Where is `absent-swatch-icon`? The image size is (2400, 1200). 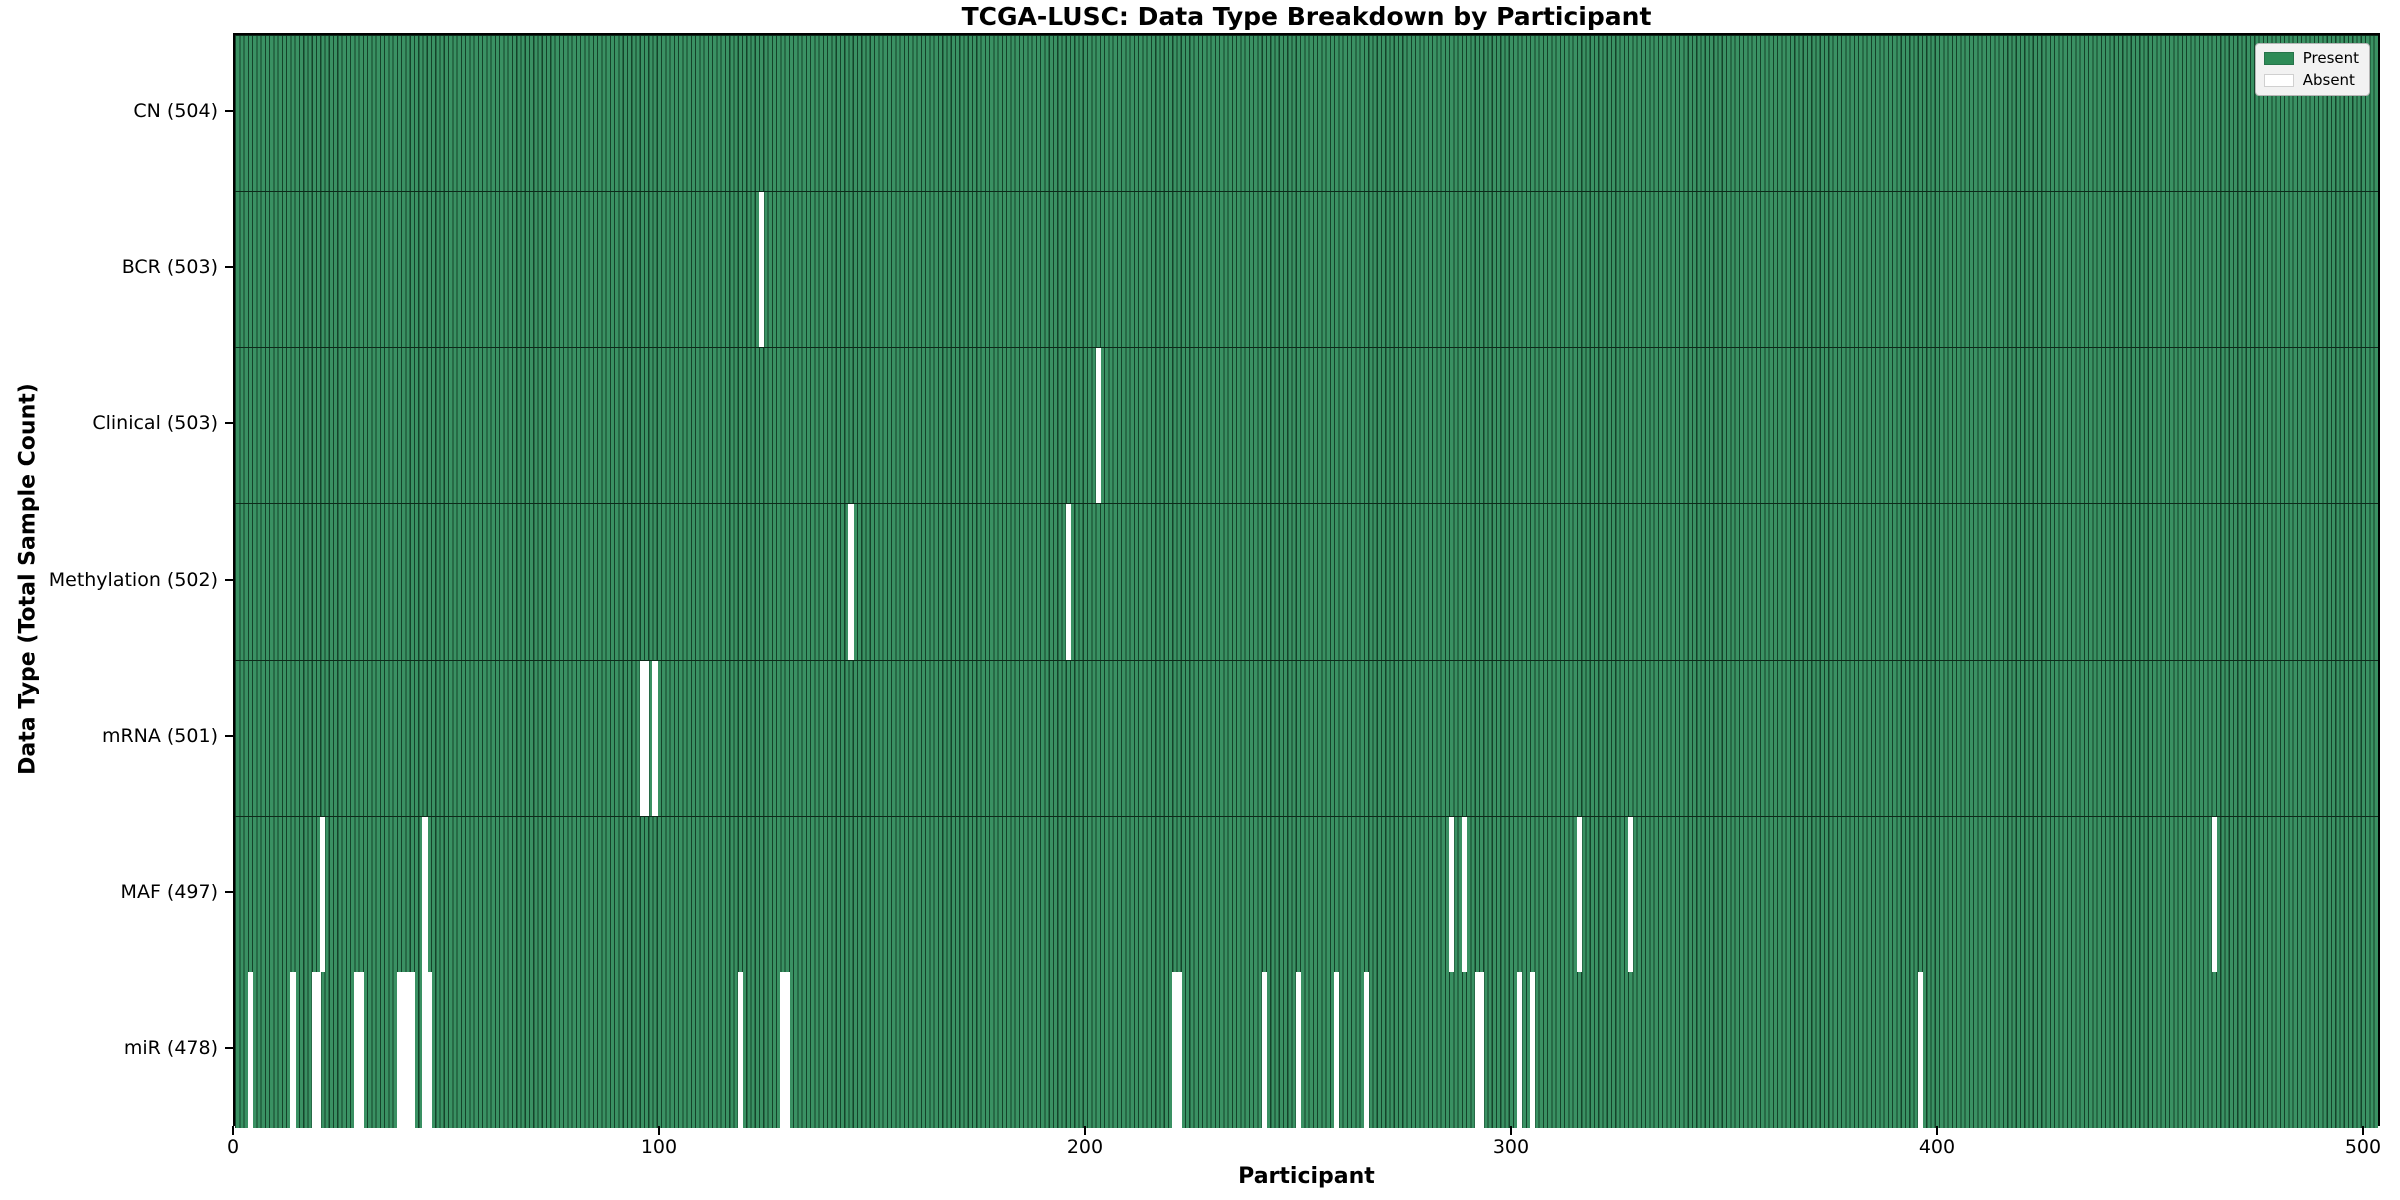
absent-swatch-icon is located at coordinates (2278, 80).